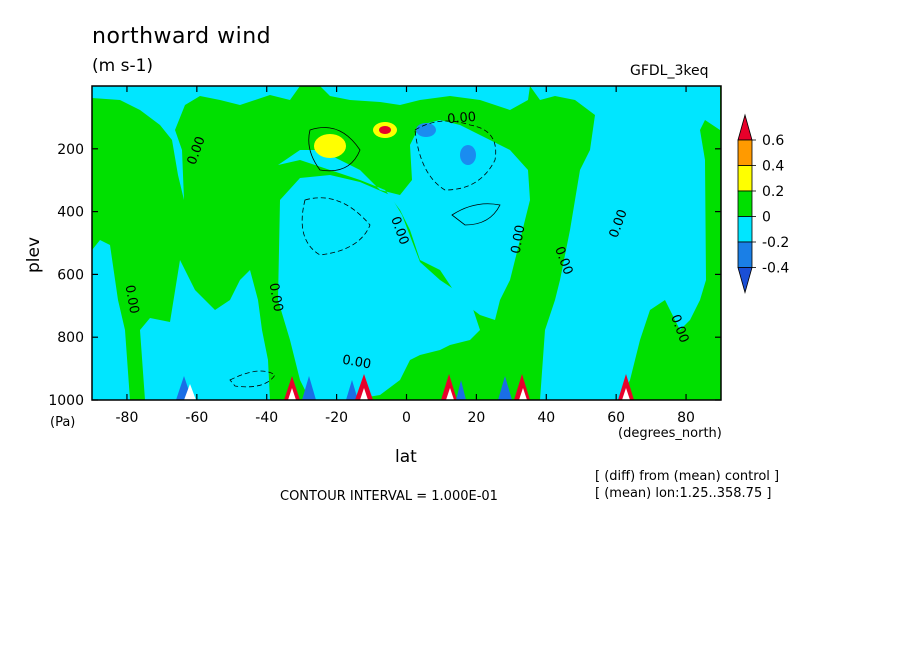 This screenshot has height=654, width=904. What do you see at coordinates (196, 143) in the screenshot?
I see `negative-region-south-upper` at bounding box center [196, 143].